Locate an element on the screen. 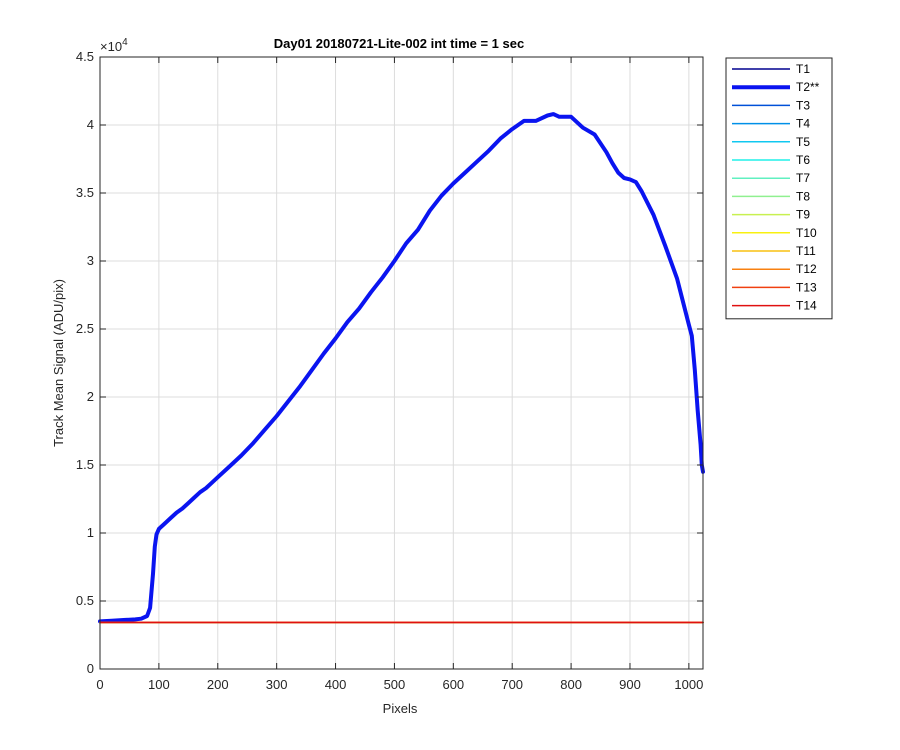 The image size is (900, 750). chart-title: Day01 20180721-Lite-002 int time = 1 sec is located at coordinates (399, 43).